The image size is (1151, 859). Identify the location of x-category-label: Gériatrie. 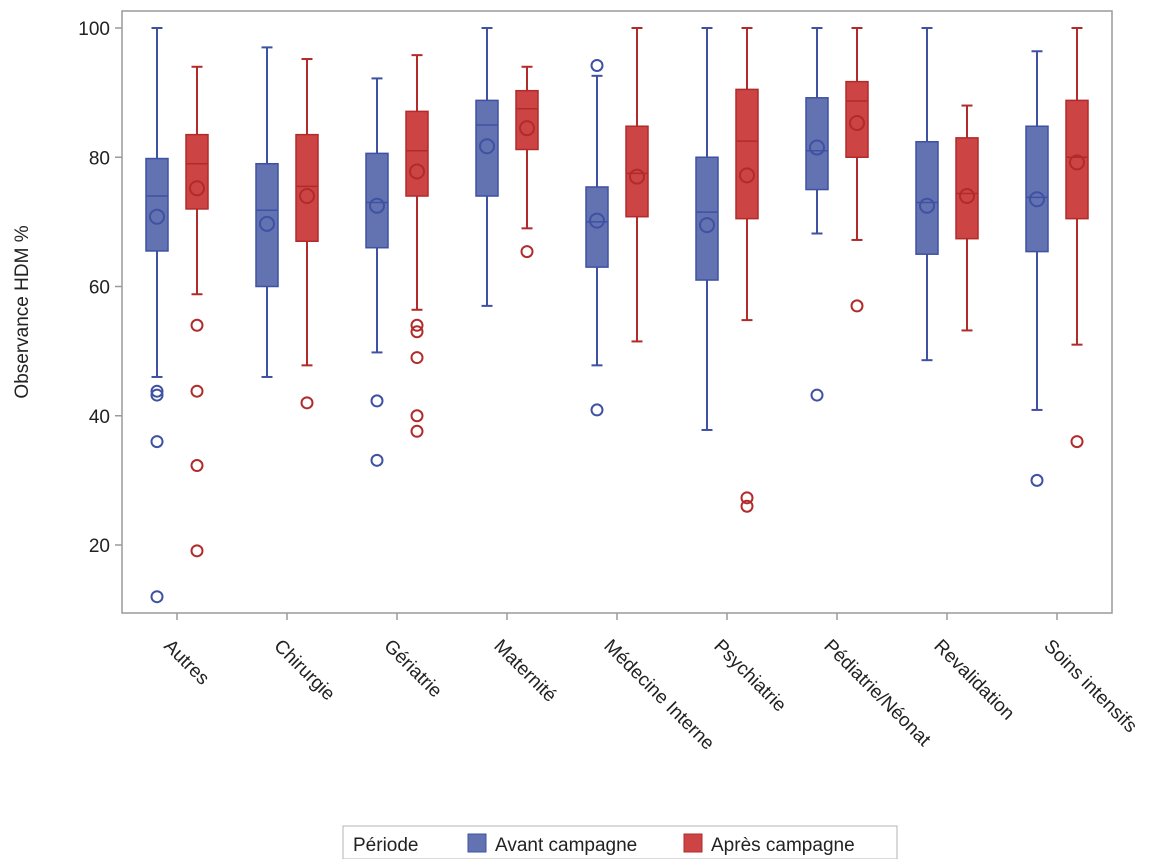
(412, 669).